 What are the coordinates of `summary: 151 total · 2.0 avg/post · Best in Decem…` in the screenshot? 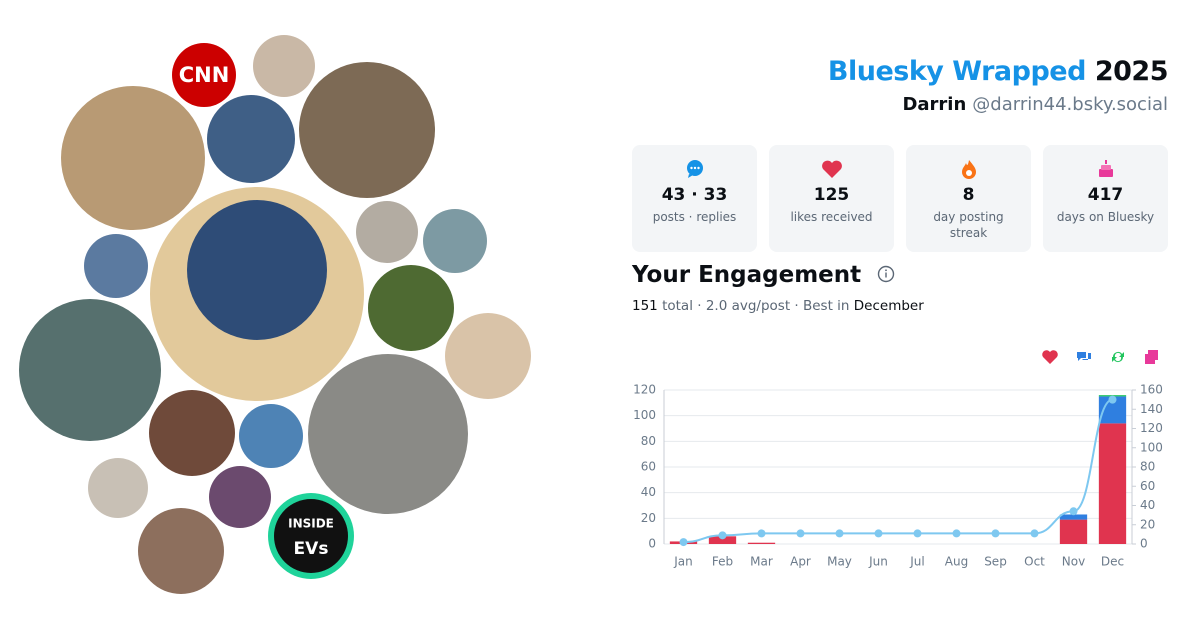 It's located at (778, 306).